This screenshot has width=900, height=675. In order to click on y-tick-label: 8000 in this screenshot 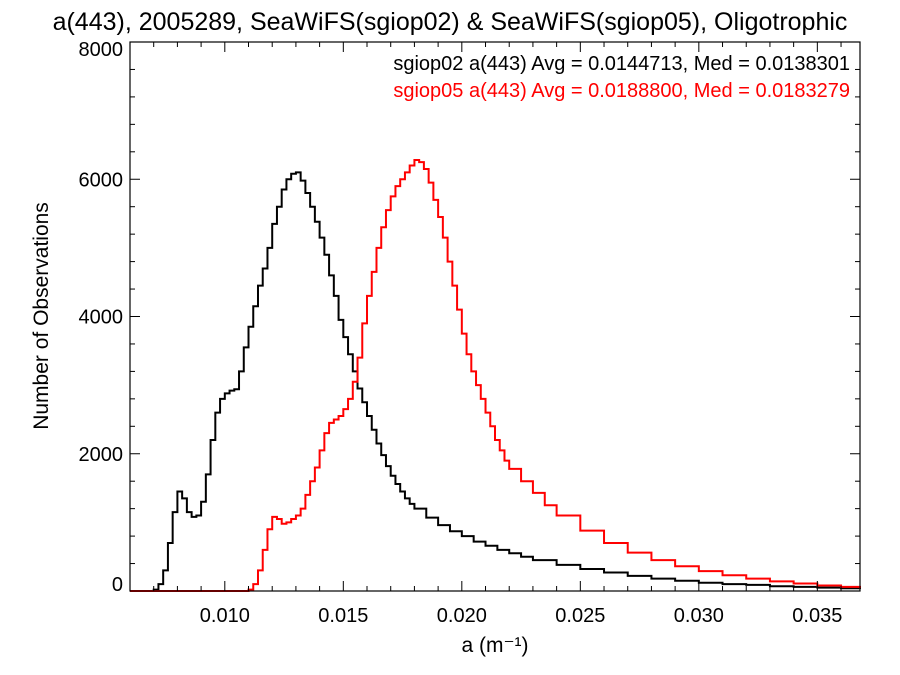, I will do `click(101, 50)`.